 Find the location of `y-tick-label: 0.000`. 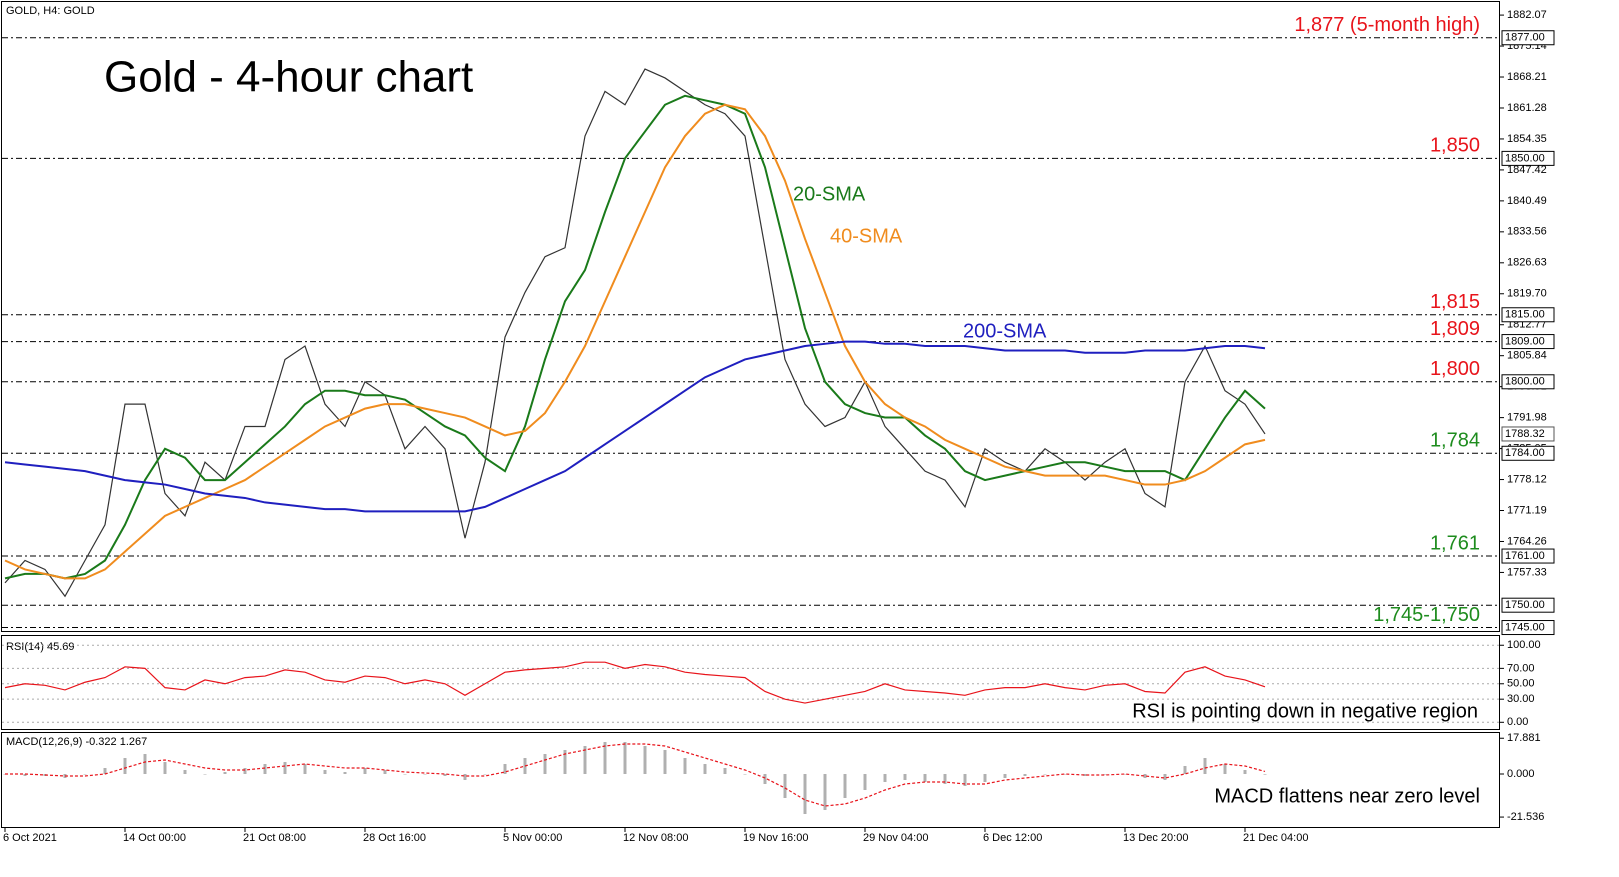

y-tick-label: 0.000 is located at coordinates (1521, 774).